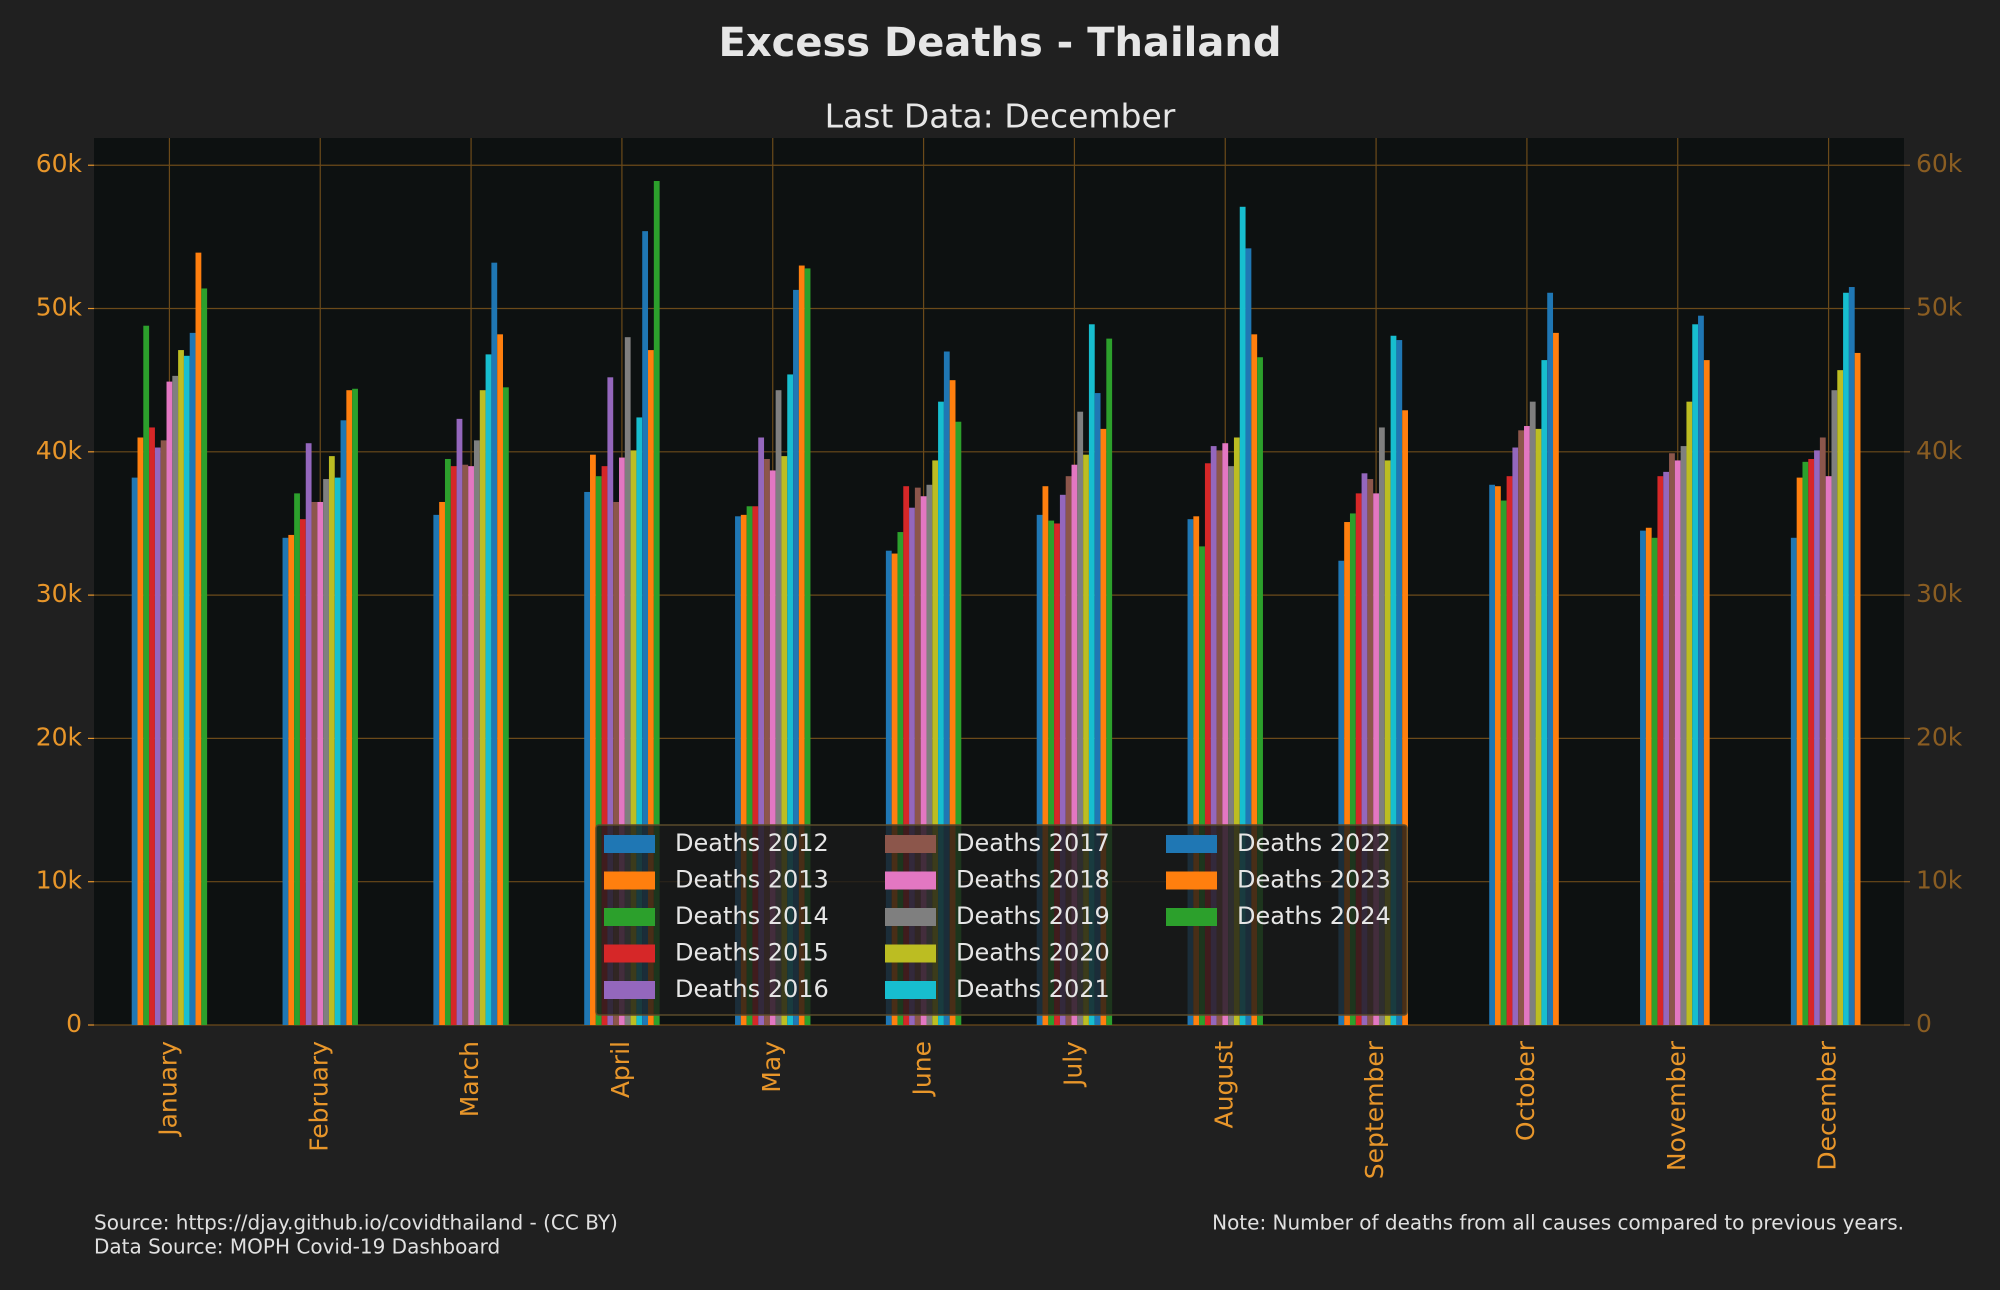 The width and height of the screenshot is (2000, 1290). Describe the element at coordinates (1314, 916) in the screenshot. I see `legend-label: Deaths 2024` at that location.